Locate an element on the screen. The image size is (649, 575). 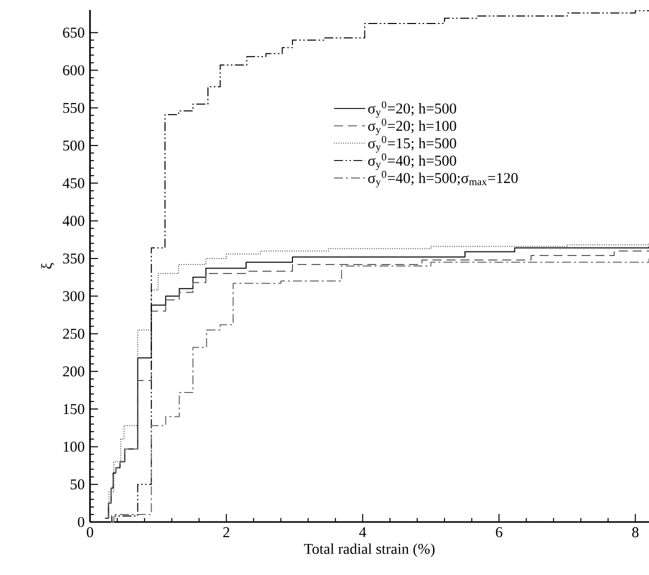
y-tick-label: 0 is located at coordinates (81, 522).